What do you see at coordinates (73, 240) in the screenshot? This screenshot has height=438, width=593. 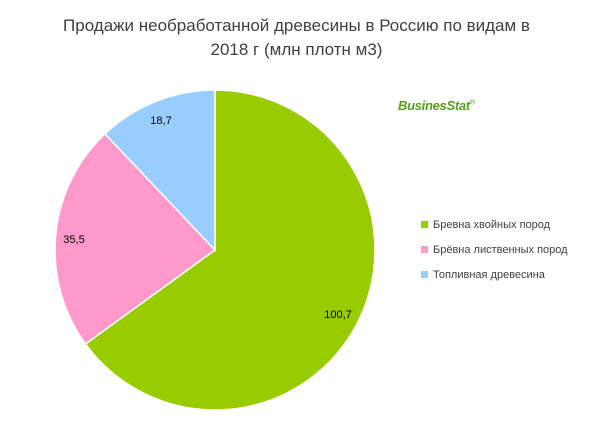 I see `pie-data-label-1: 35,5` at bounding box center [73, 240].